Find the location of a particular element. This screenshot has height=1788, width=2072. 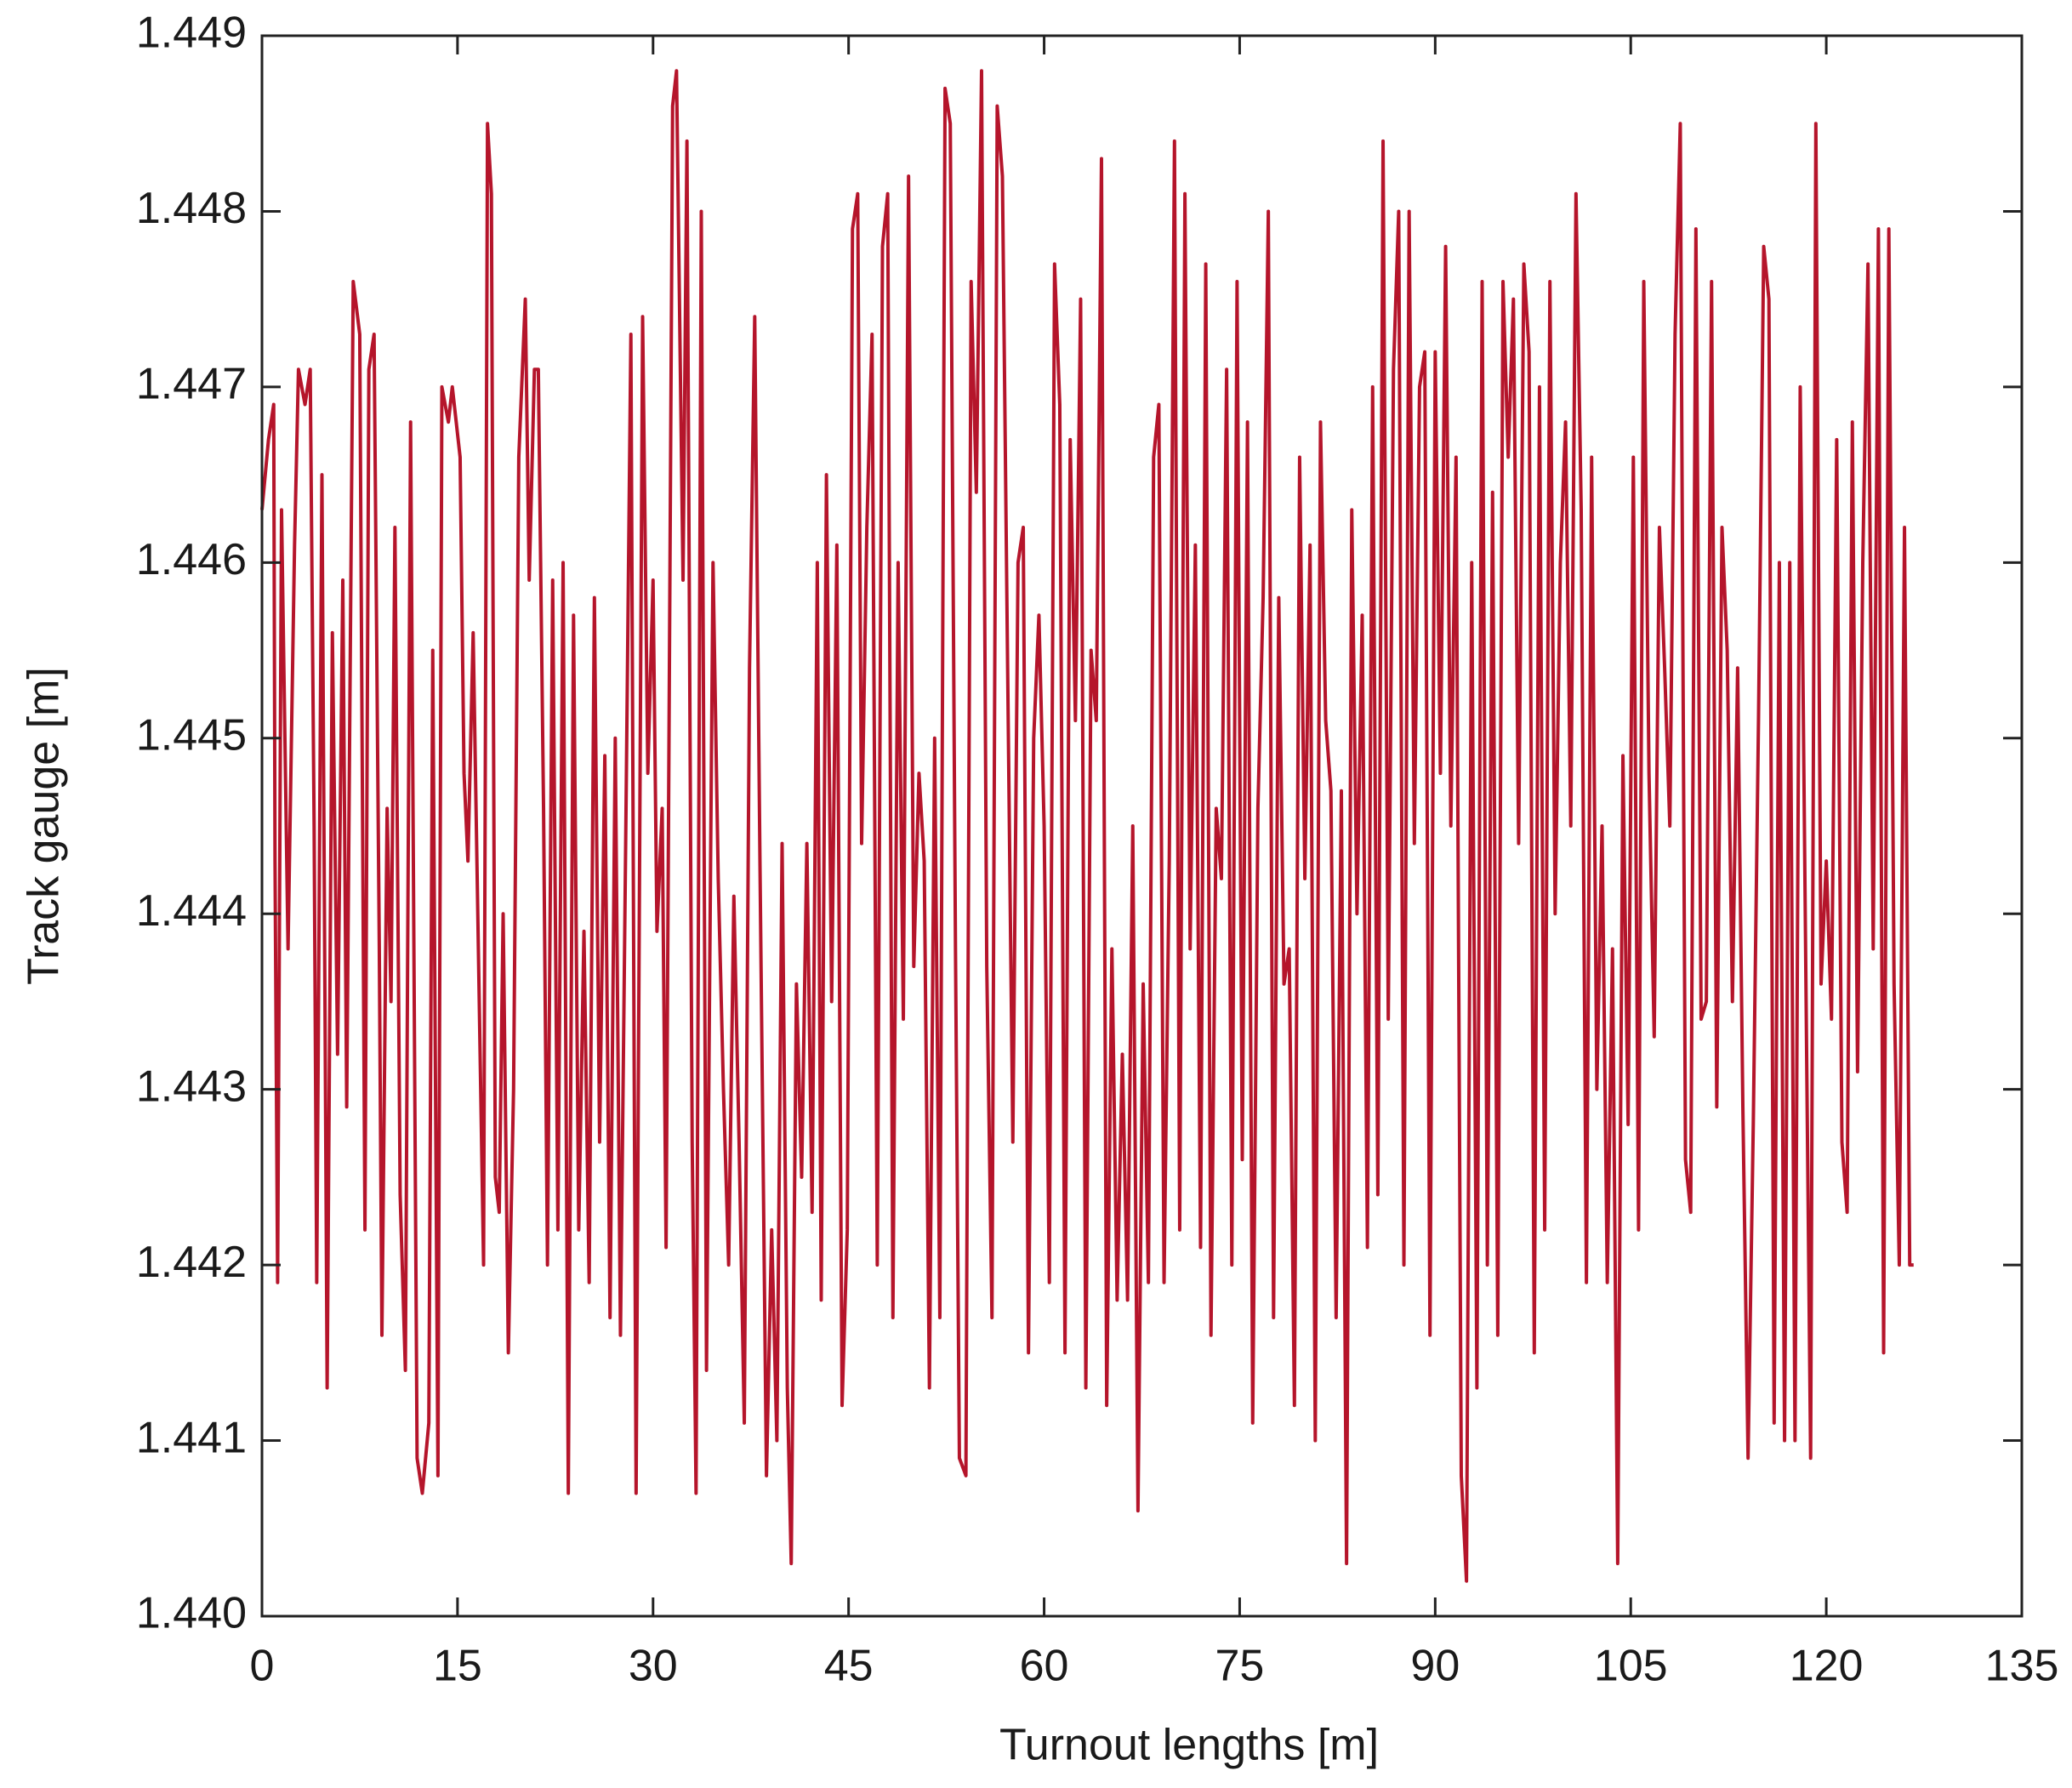

y-tick-label: 1.446 is located at coordinates (191, 559).